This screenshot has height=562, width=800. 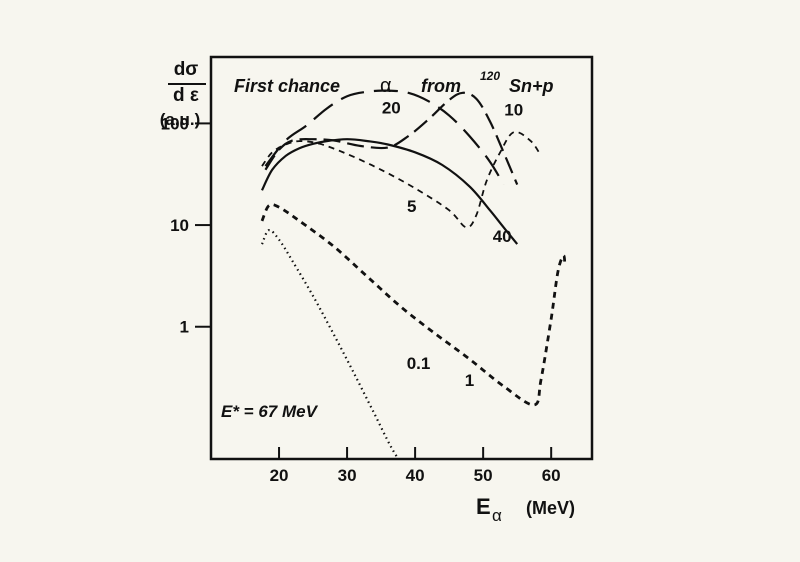 What do you see at coordinates (411, 206) in the screenshot?
I see `curve-label-5: 5` at bounding box center [411, 206].